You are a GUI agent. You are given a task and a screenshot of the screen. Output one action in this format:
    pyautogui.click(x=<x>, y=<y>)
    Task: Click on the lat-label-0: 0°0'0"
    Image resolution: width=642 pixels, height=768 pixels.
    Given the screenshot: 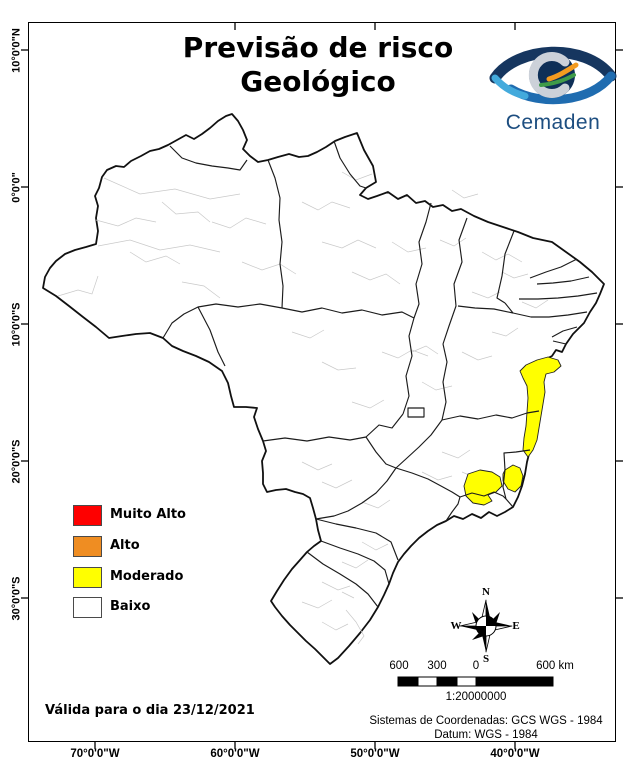 What is the action you would take?
    pyautogui.click(x=16, y=187)
    